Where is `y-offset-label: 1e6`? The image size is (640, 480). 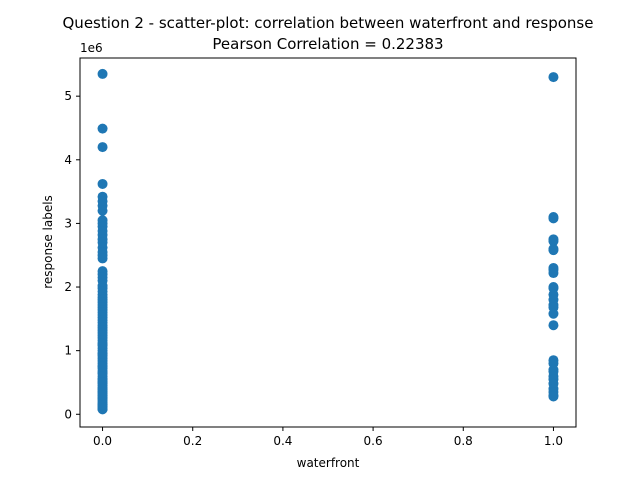
y-offset-label: 1e6 is located at coordinates (91, 48).